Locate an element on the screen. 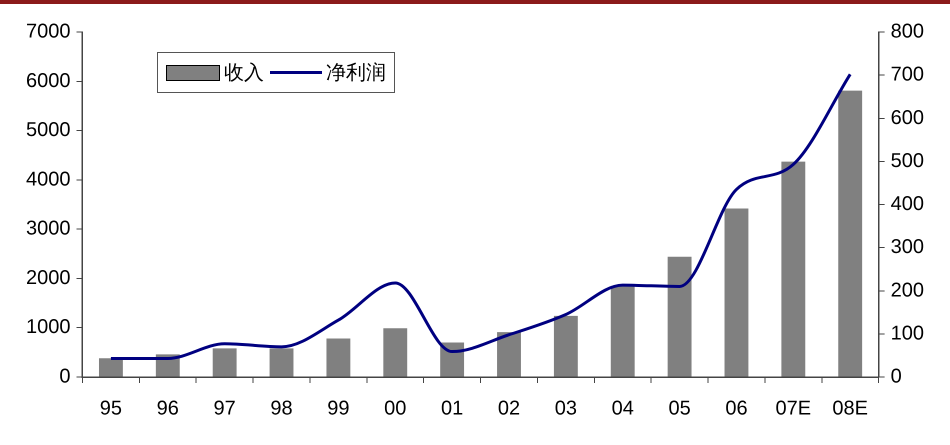 The height and width of the screenshot is (445, 950). y-tick-label: 0 is located at coordinates (64, 377).